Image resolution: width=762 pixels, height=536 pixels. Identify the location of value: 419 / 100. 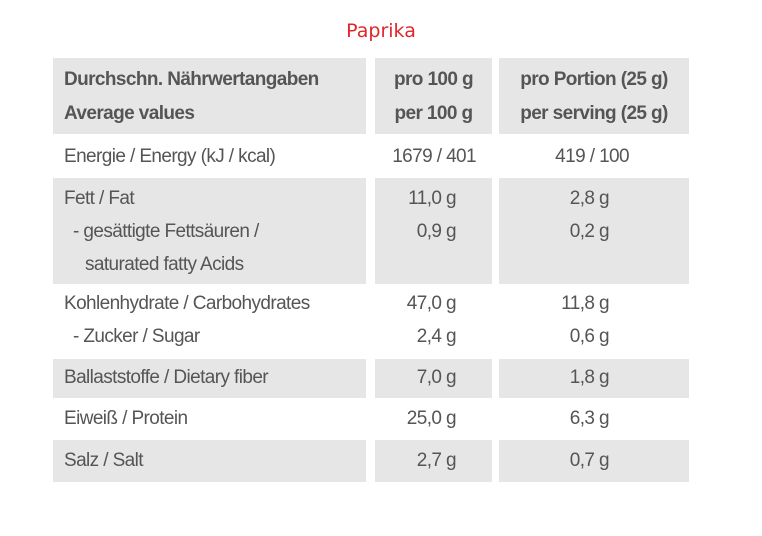
(592, 156).